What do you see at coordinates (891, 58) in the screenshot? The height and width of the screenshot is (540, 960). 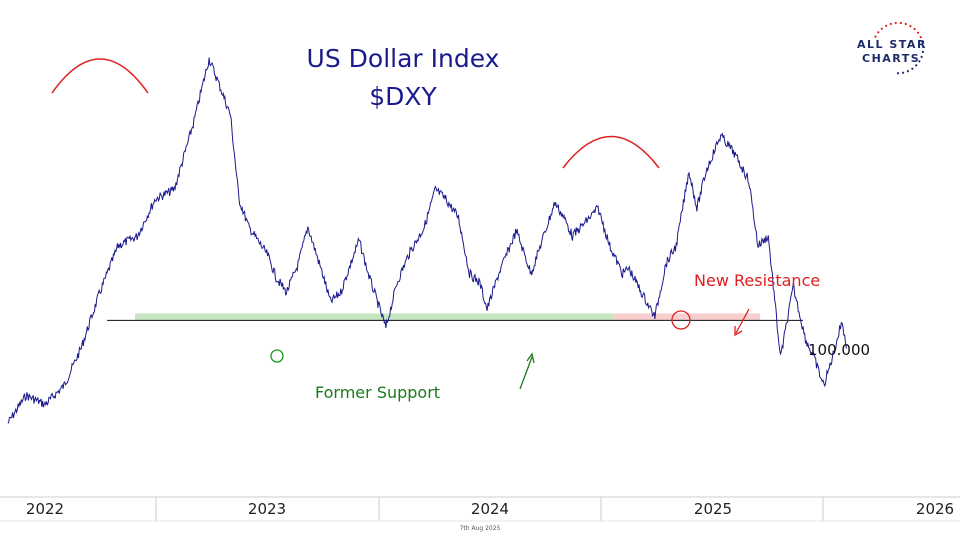 I see `logo-line2: CHARTS` at bounding box center [891, 58].